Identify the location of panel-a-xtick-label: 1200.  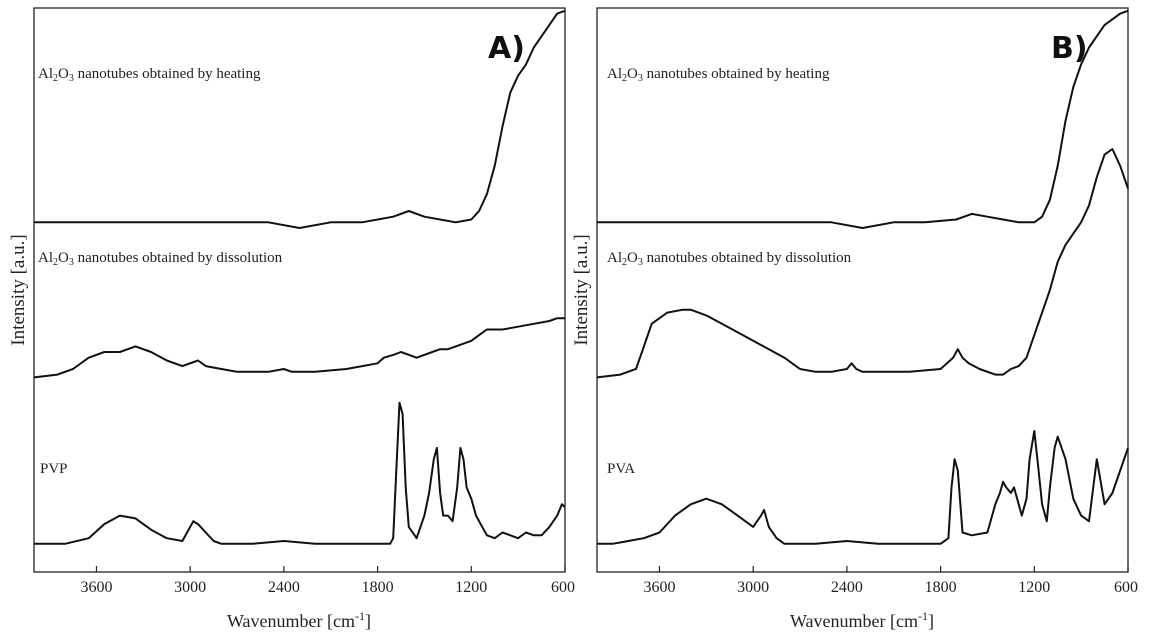
(471, 587).